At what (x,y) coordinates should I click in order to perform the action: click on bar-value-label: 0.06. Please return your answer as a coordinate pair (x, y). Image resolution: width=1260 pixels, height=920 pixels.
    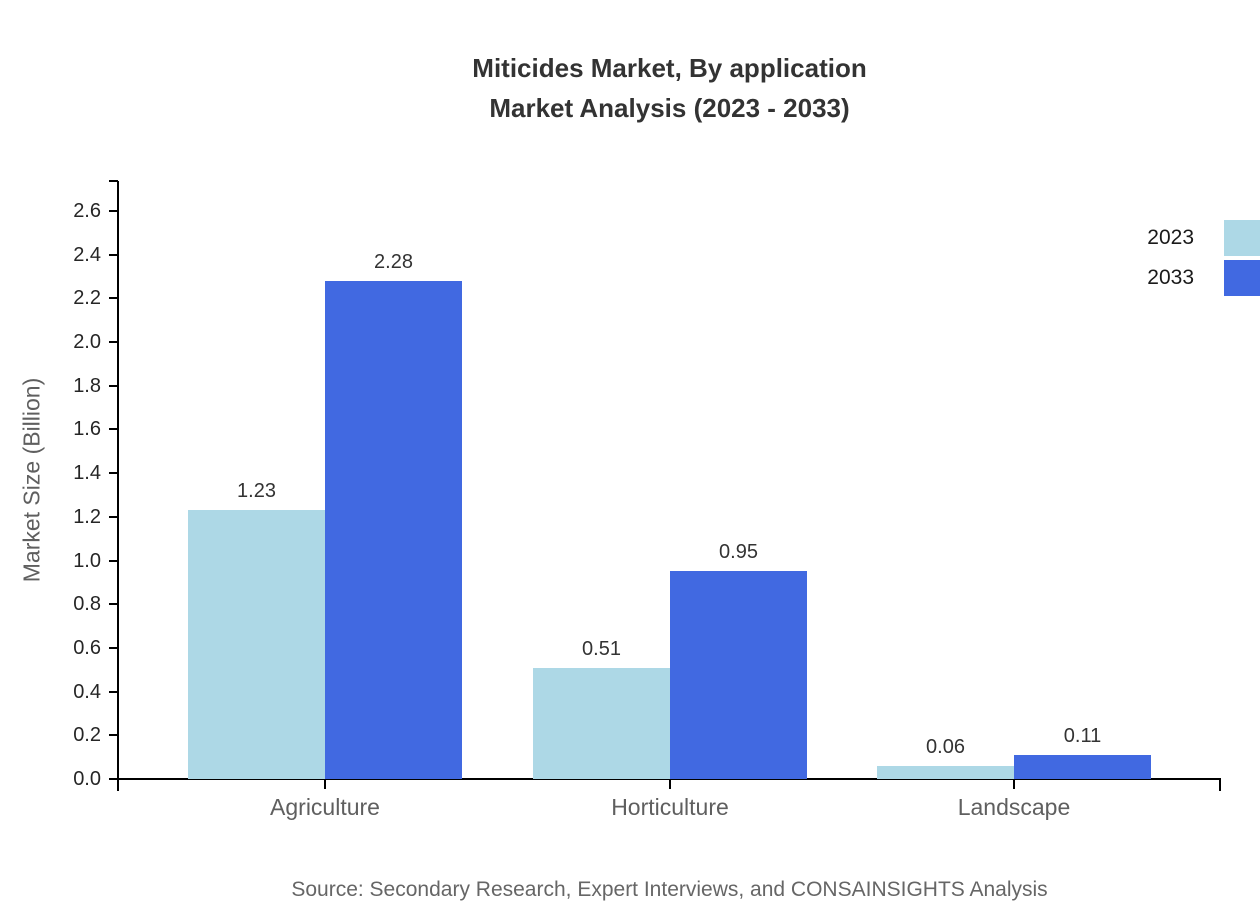
    Looking at the image, I should click on (945, 747).